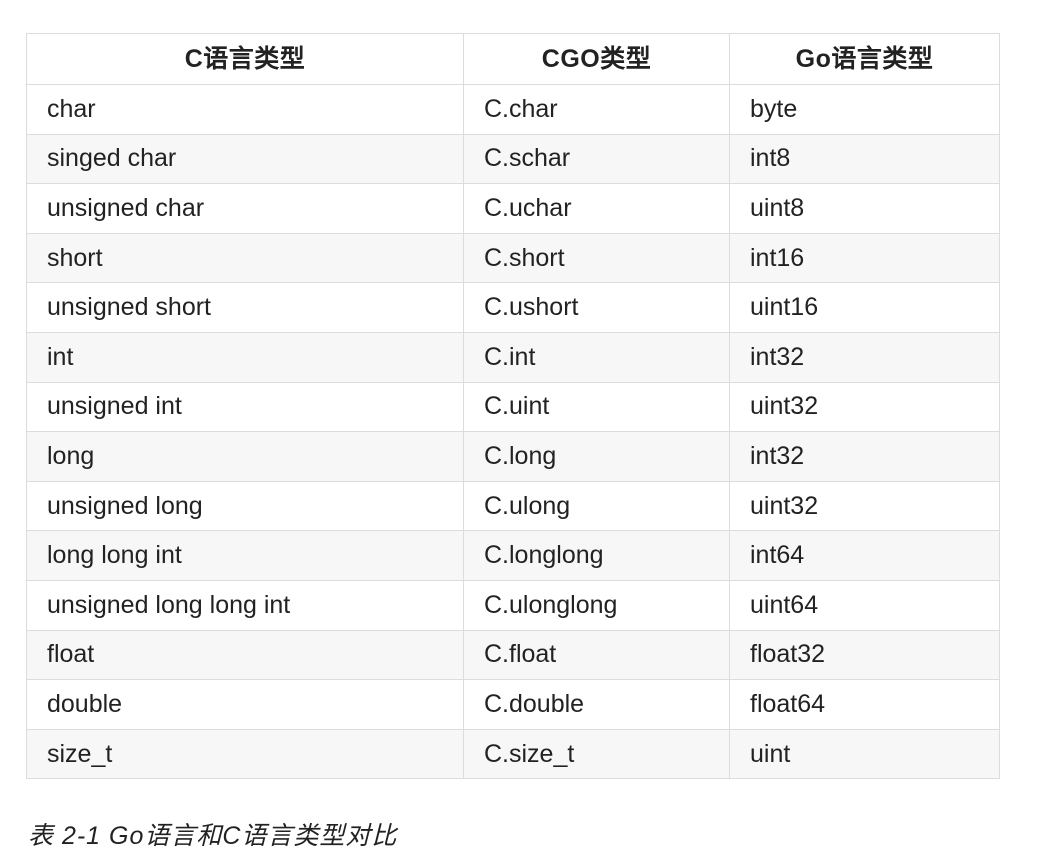 Image resolution: width=1048 pixels, height=858 pixels. I want to click on go-type-cell: float64, so click(864, 704).